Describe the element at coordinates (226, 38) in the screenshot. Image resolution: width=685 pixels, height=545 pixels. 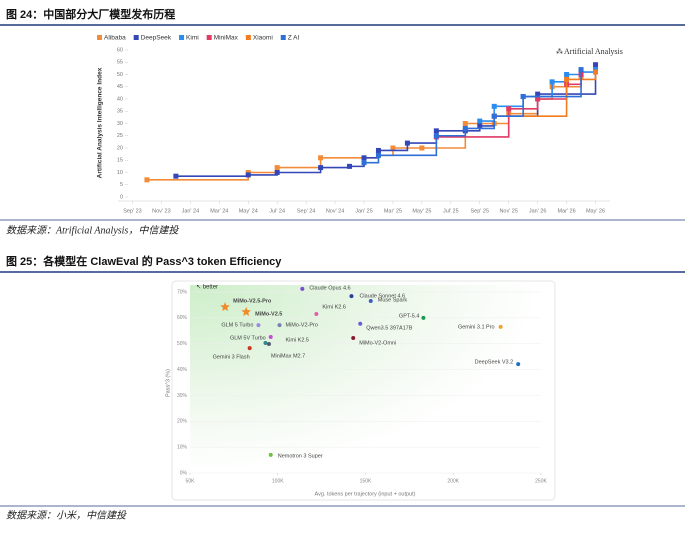
I see `legend-label: MiniMax` at that location.